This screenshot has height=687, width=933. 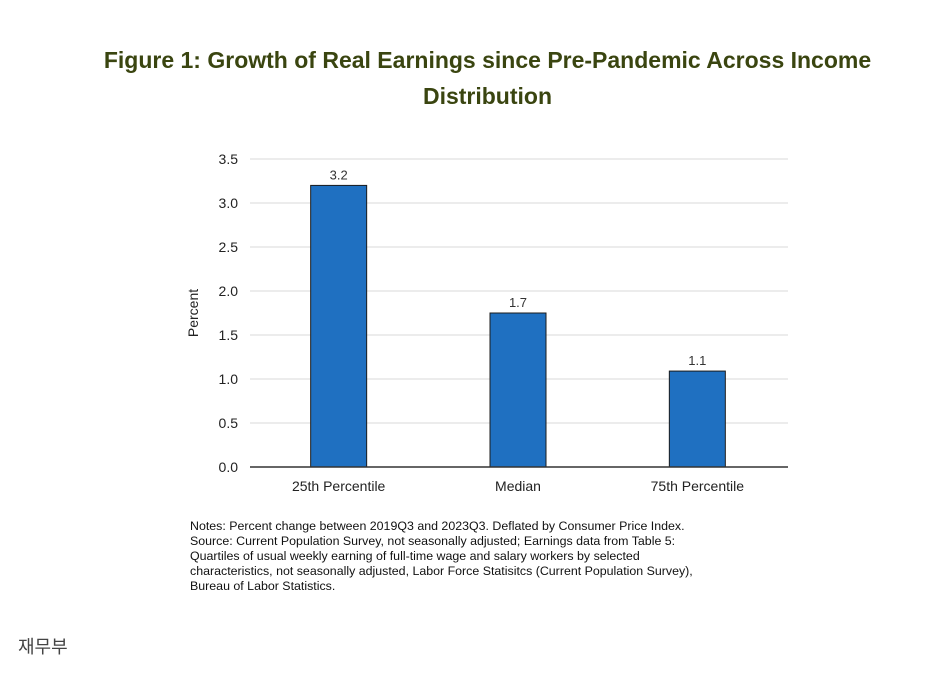 What do you see at coordinates (698, 486) in the screenshot?
I see `x-tick-label: 75th Percentile` at bounding box center [698, 486].